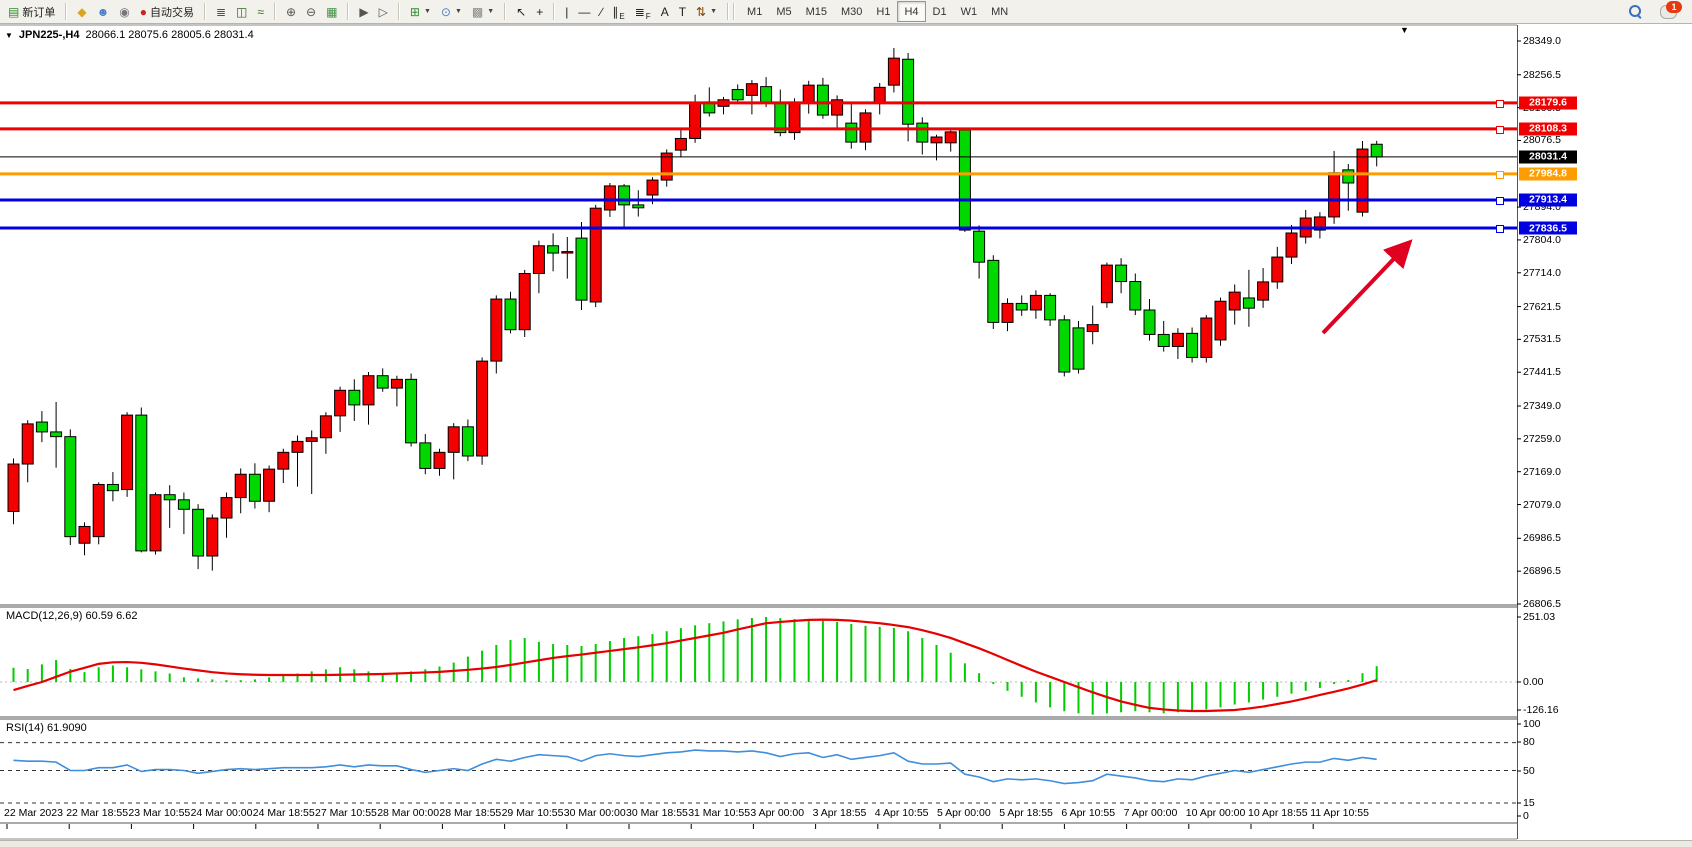  I want to click on equidistant-channel-sub-label: E, so click(622, 16).